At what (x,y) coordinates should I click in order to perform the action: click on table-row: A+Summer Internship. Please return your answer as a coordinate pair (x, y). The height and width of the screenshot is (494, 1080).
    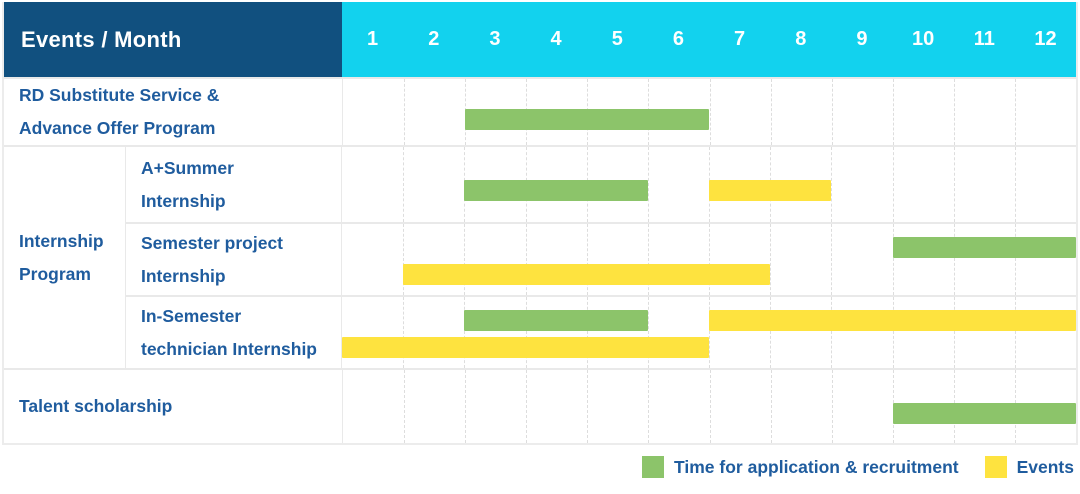
    Looking at the image, I should click on (601, 184).